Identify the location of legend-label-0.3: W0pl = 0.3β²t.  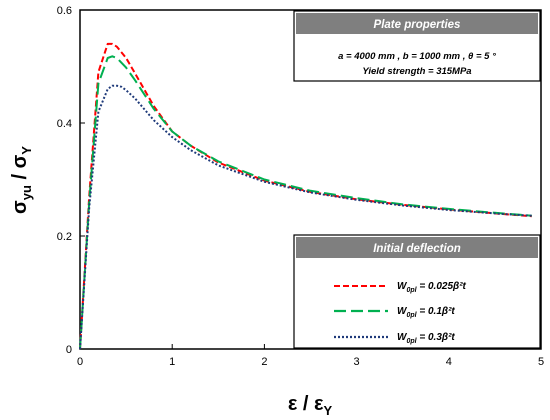
(426, 338).